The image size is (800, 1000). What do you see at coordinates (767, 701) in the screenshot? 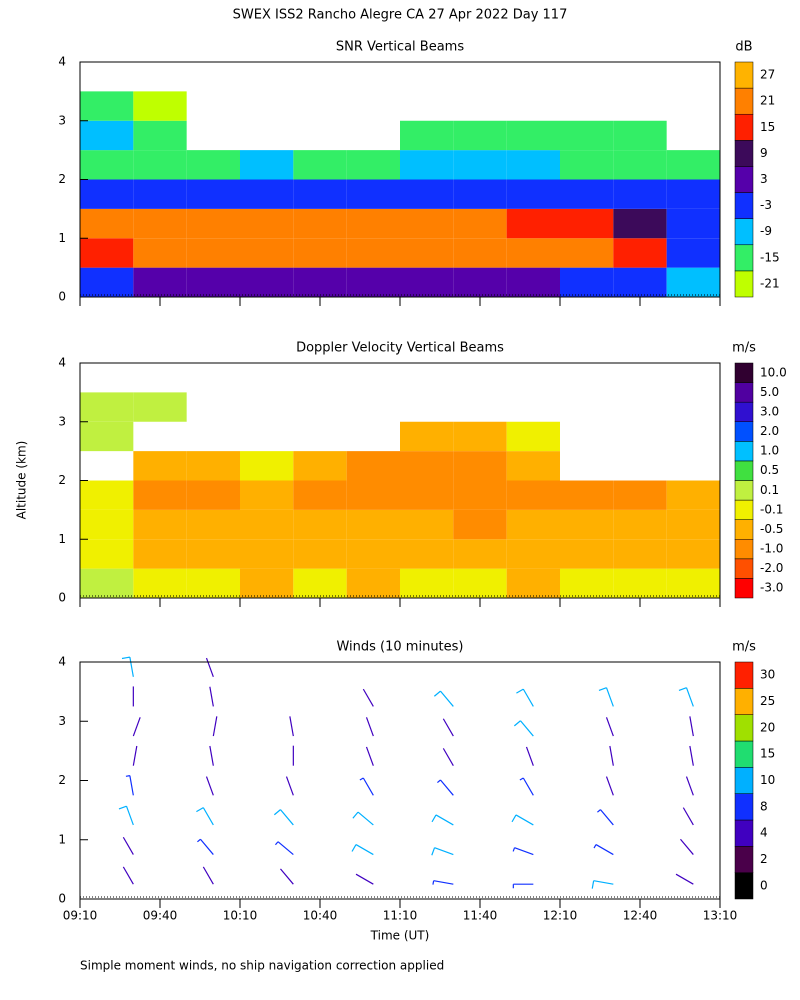
I see `colorbar-label: 25` at bounding box center [767, 701].